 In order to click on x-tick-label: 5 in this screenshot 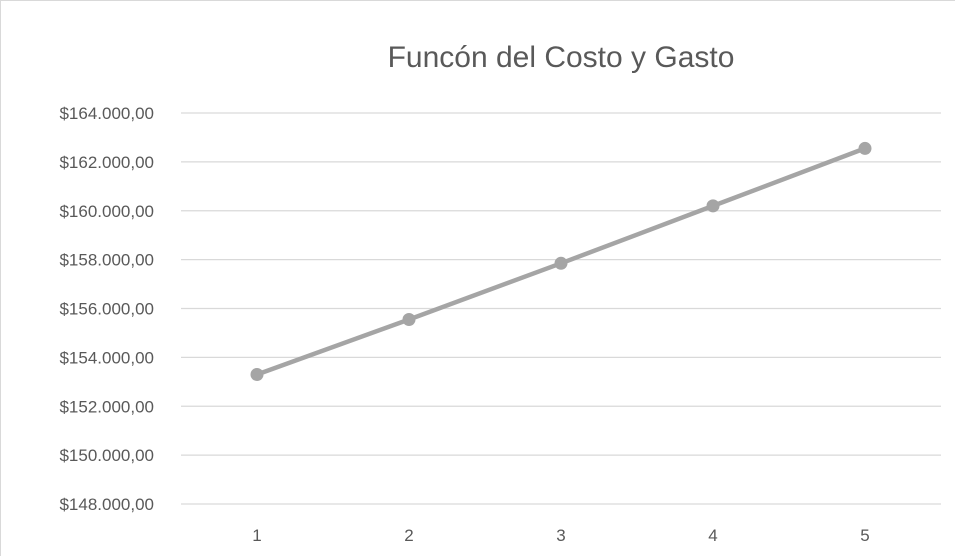, I will do `click(864, 535)`.